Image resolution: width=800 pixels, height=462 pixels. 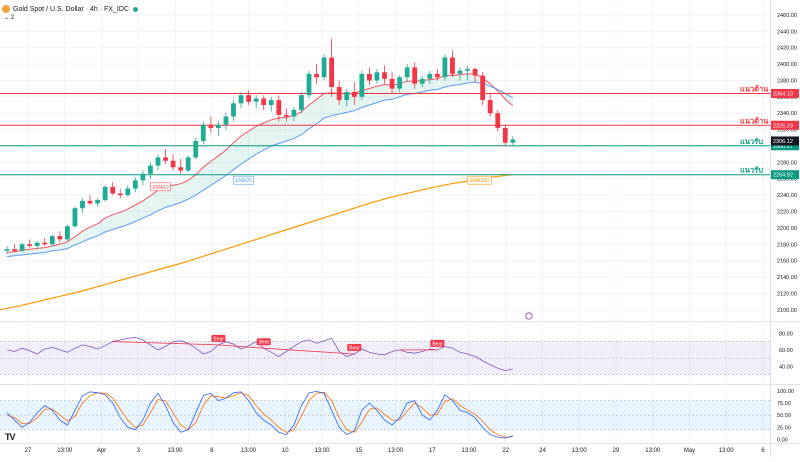 I want to click on price-tick-label: 2380.00, so click(x=787, y=81).